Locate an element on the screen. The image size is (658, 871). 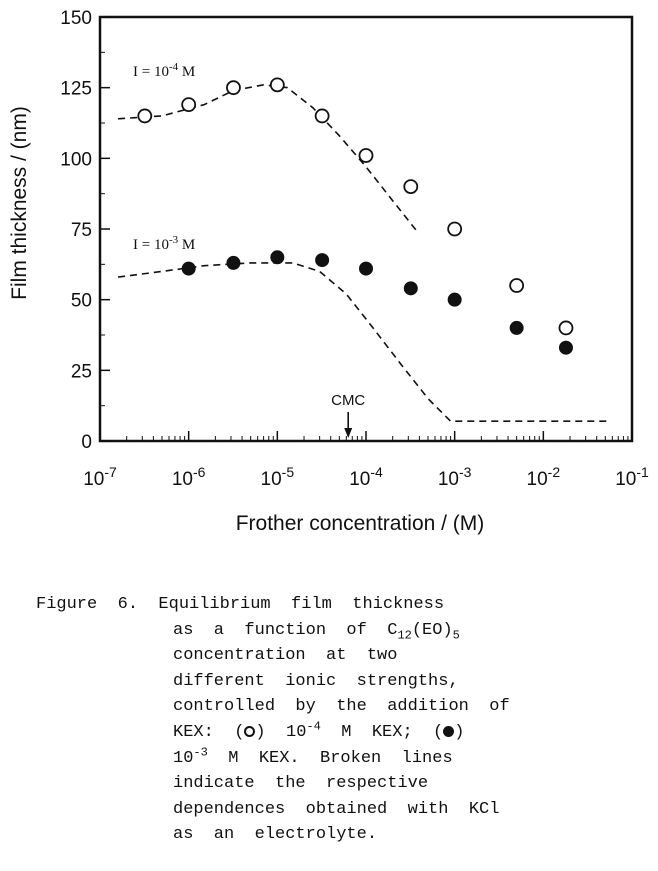
caption-text: ) 10 is located at coordinates (281, 732).